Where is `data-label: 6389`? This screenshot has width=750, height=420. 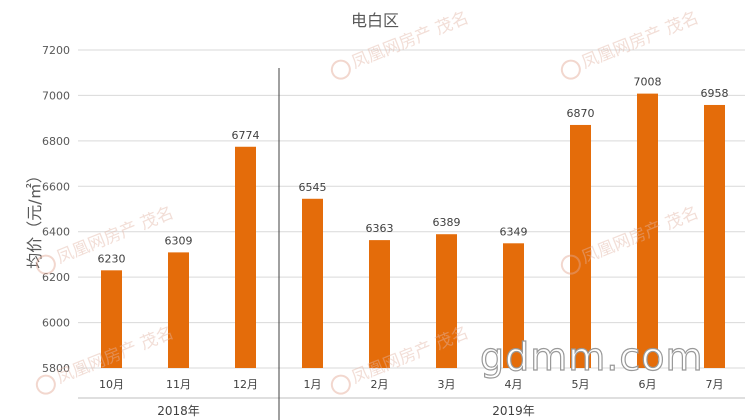 data-label: 6389 is located at coordinates (447, 222).